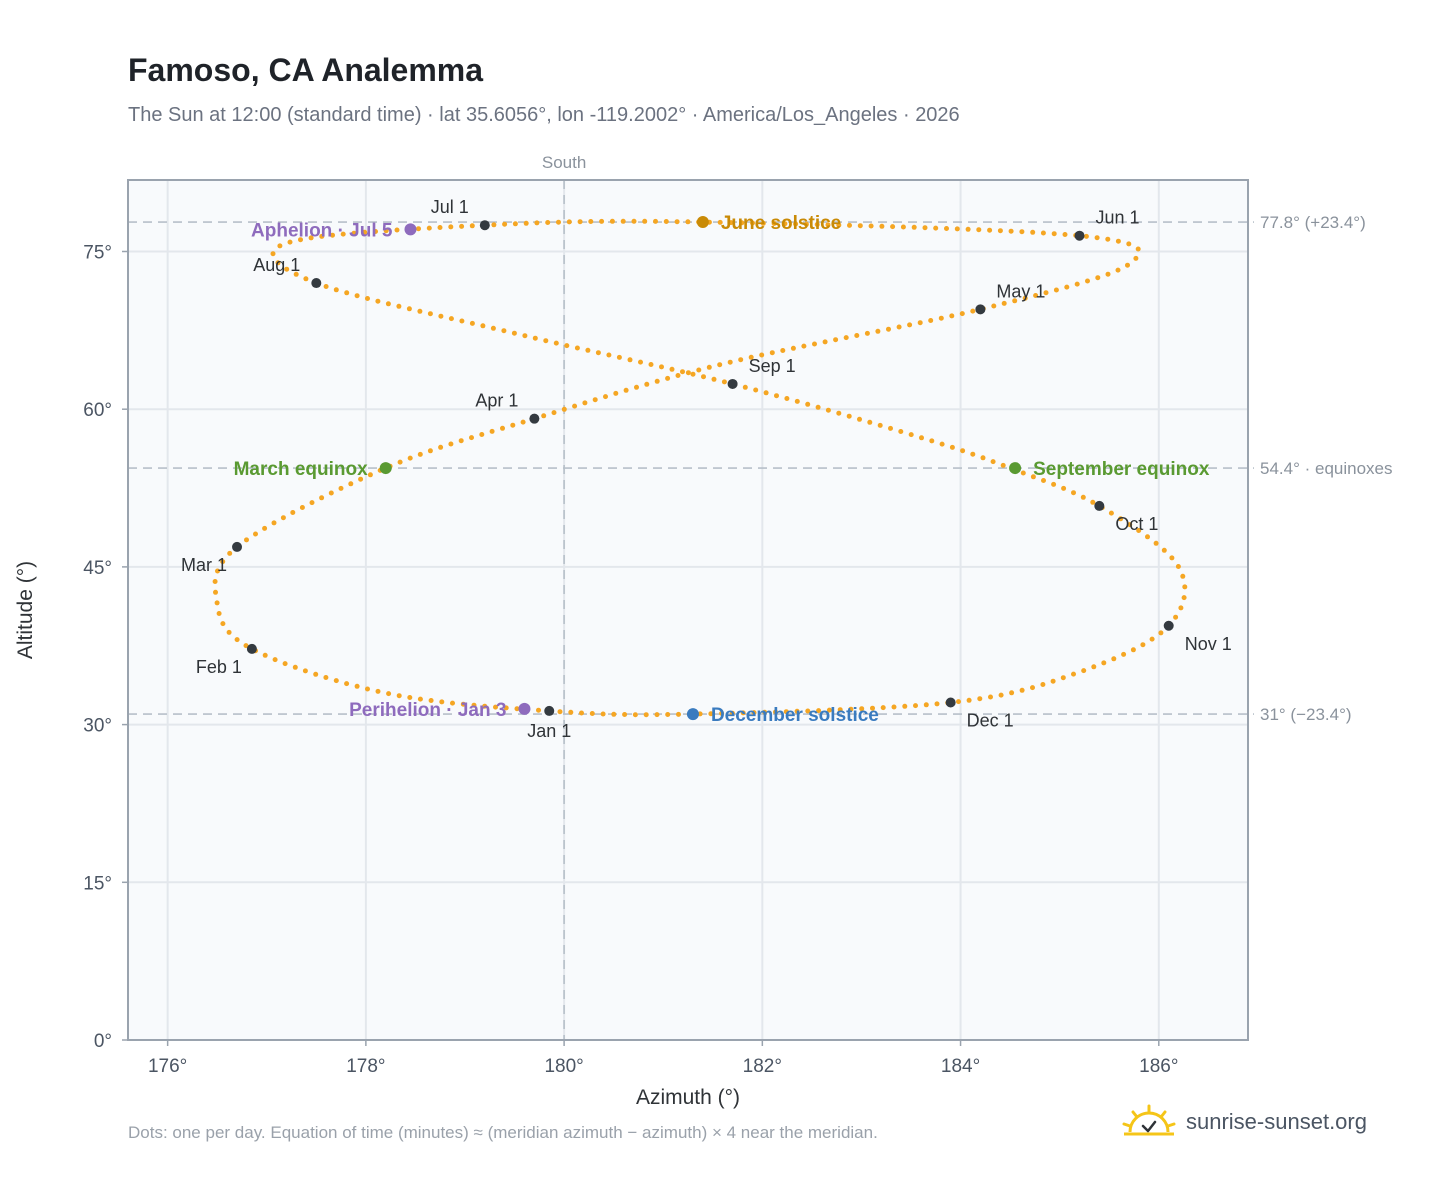 The height and width of the screenshot is (1188, 1448). What do you see at coordinates (1136, 524) in the screenshot?
I see `month-marker-label: Oct 1` at bounding box center [1136, 524].